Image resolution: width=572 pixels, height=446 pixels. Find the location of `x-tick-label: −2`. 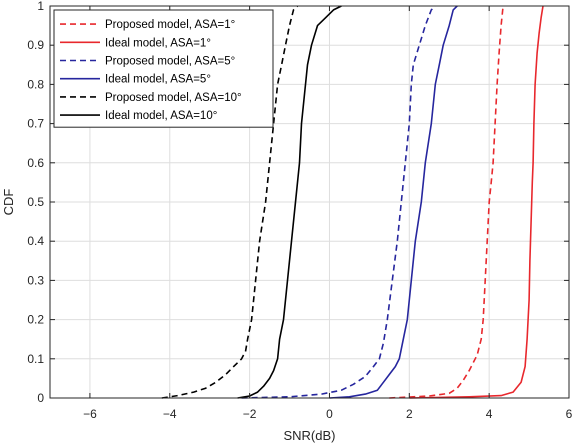

x-tick-label: −2 is located at coordinates (250, 414).